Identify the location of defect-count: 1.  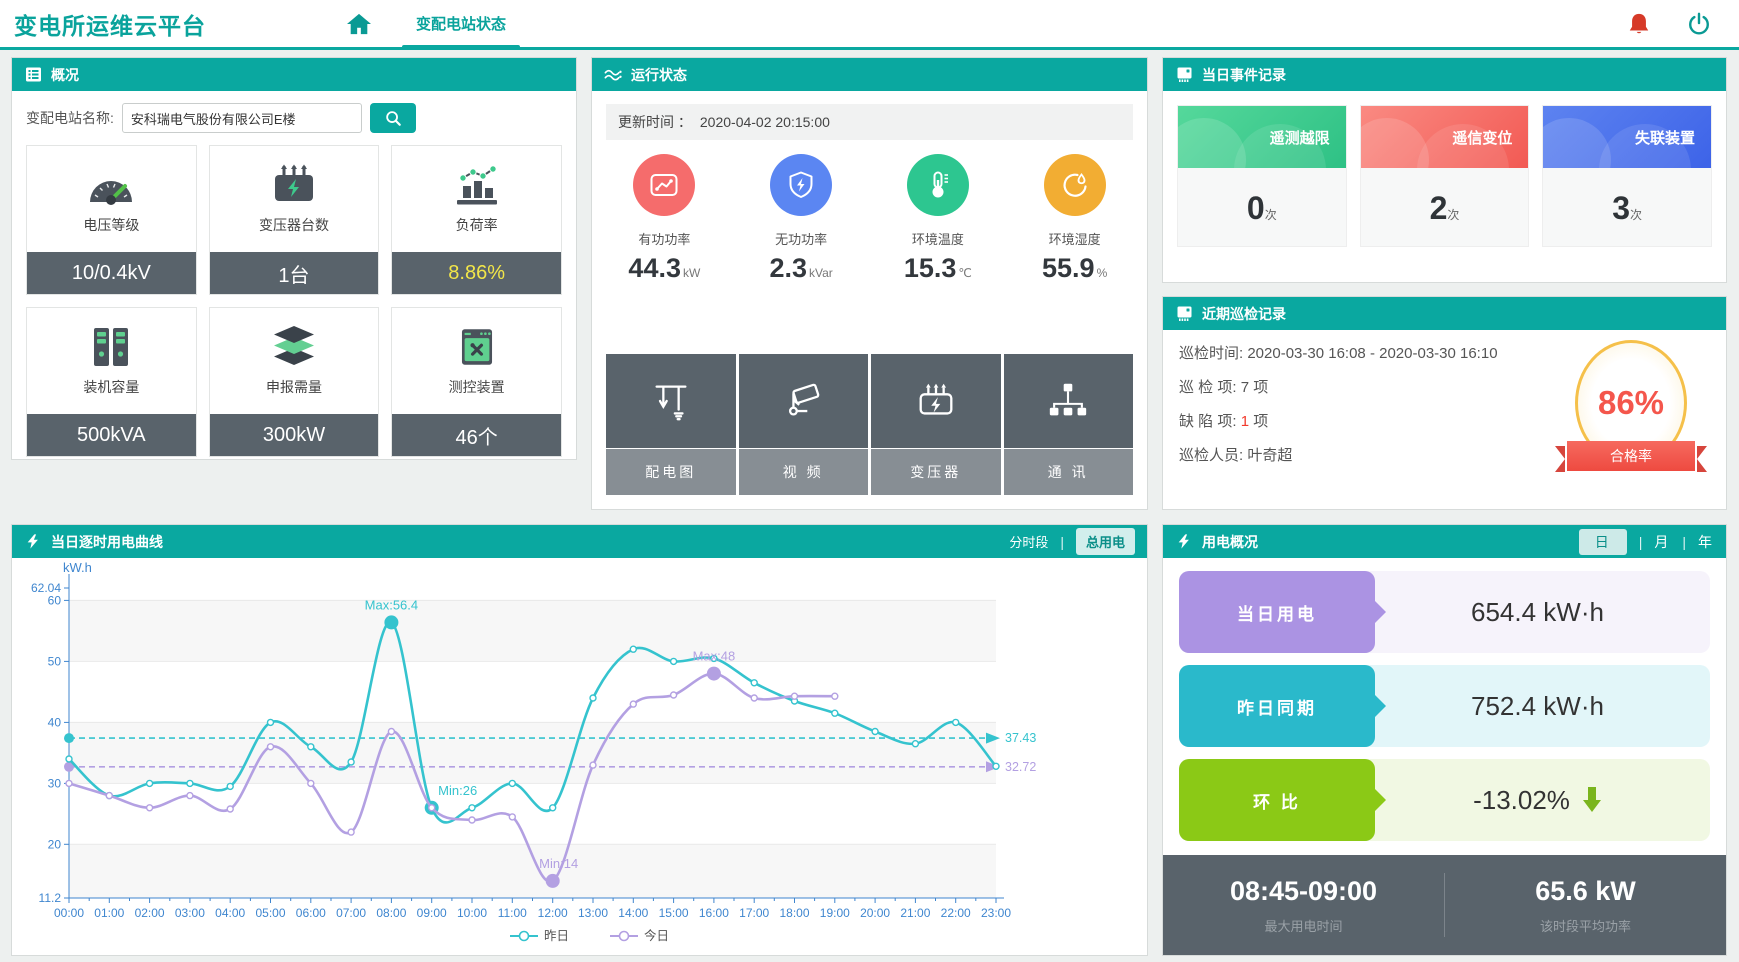
(1245, 421).